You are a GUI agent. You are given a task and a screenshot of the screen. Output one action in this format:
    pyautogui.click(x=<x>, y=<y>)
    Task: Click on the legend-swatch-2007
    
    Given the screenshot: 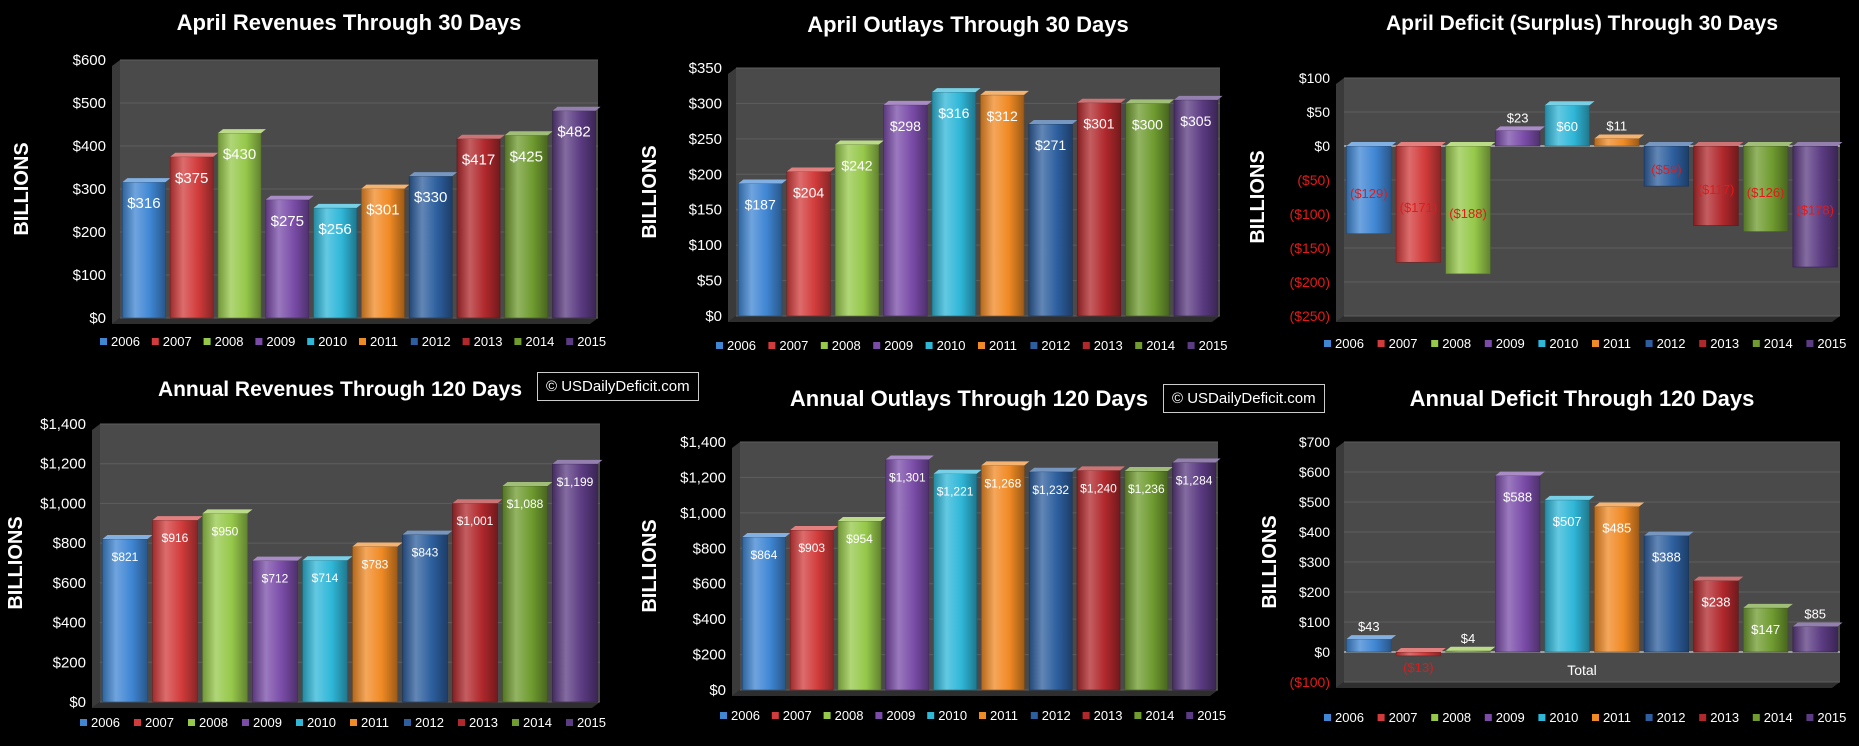 What is the action you would take?
    pyautogui.click(x=775, y=715)
    